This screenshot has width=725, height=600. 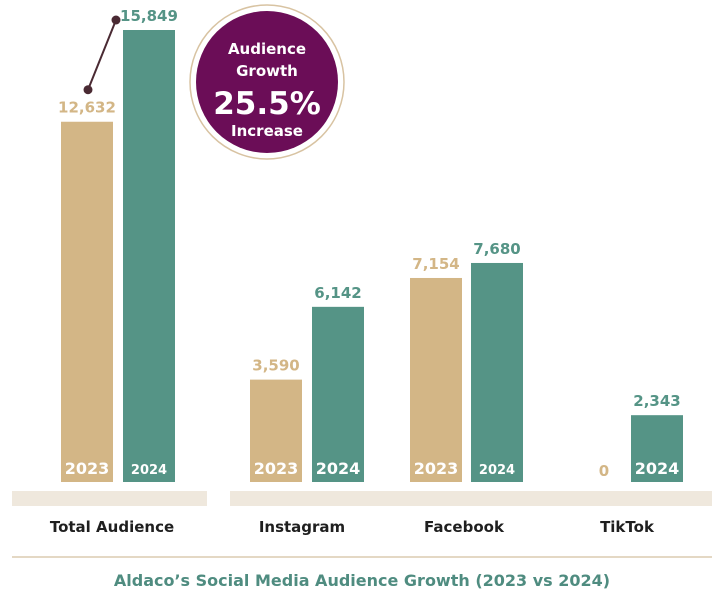 What do you see at coordinates (352, 527) in the screenshot?
I see `category-labels: Total Audience Instagram Facebook TikTok` at bounding box center [352, 527].